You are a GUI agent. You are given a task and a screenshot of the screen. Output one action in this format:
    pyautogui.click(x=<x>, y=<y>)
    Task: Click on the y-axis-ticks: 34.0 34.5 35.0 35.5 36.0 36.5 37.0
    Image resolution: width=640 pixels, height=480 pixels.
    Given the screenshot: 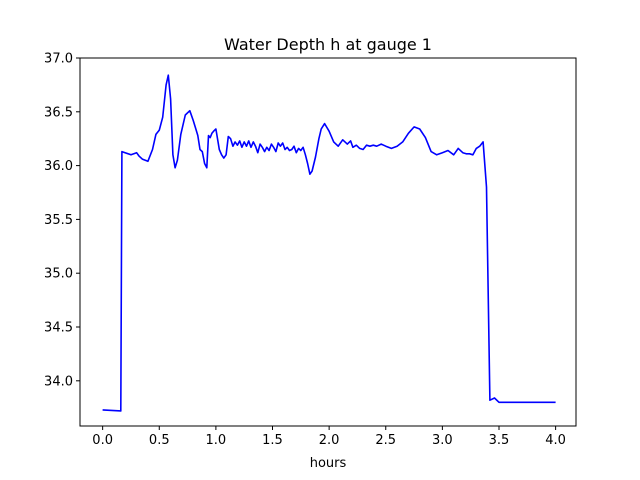 What is the action you would take?
    pyautogui.click(x=62, y=220)
    